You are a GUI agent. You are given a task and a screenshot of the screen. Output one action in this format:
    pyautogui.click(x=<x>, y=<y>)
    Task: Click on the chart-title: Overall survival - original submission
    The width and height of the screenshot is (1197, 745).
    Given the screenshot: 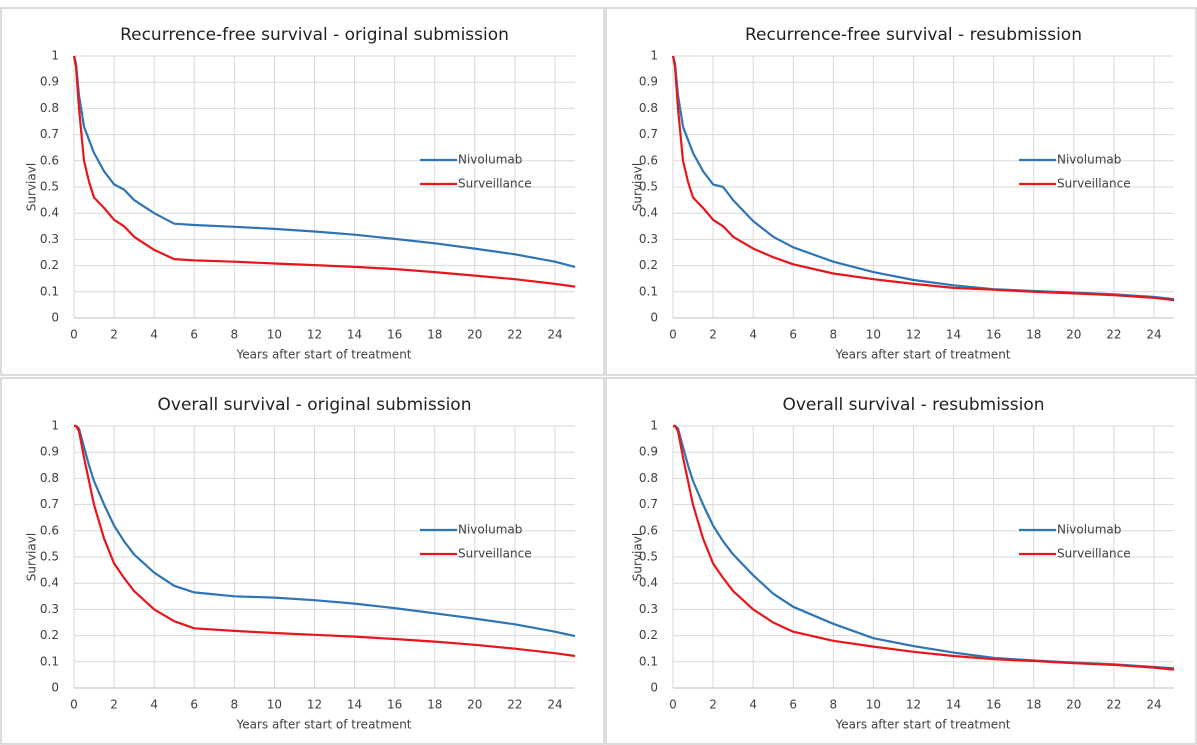 What is the action you would take?
    pyautogui.click(x=315, y=405)
    